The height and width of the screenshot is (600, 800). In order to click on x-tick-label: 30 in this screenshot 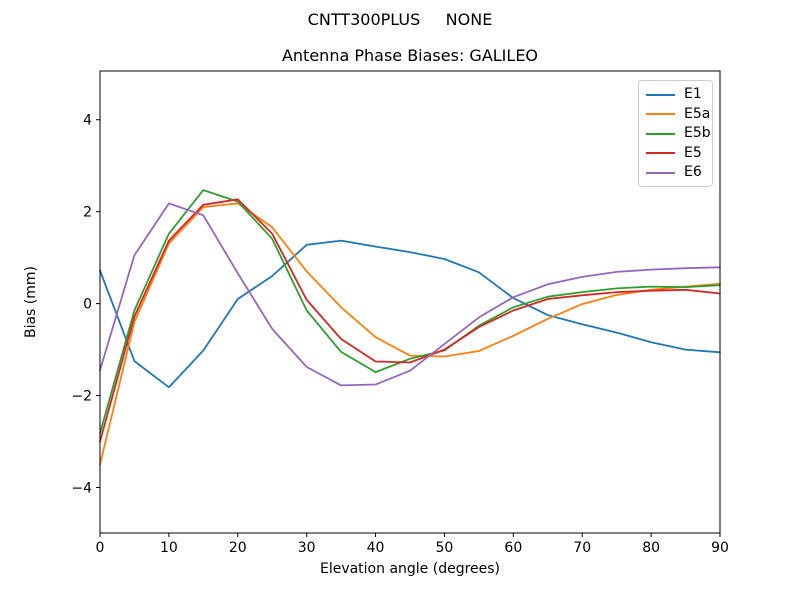, I will do `click(307, 548)`.